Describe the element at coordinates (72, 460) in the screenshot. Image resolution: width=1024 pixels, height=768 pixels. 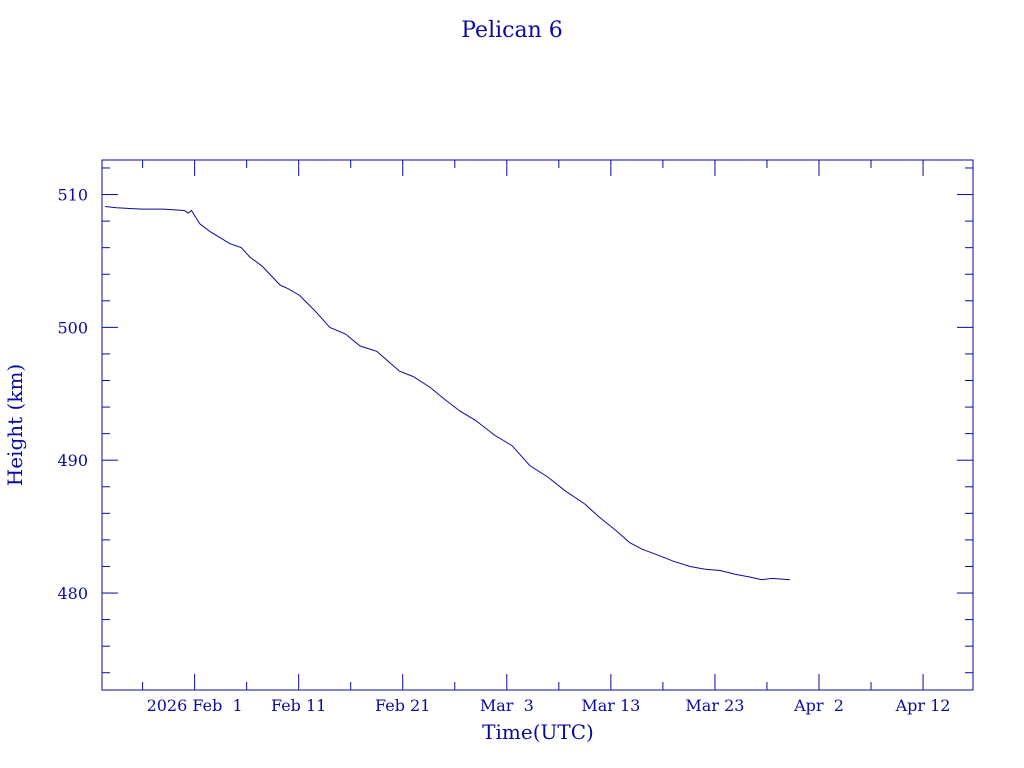
I see `y-tick-label: 490` at that location.